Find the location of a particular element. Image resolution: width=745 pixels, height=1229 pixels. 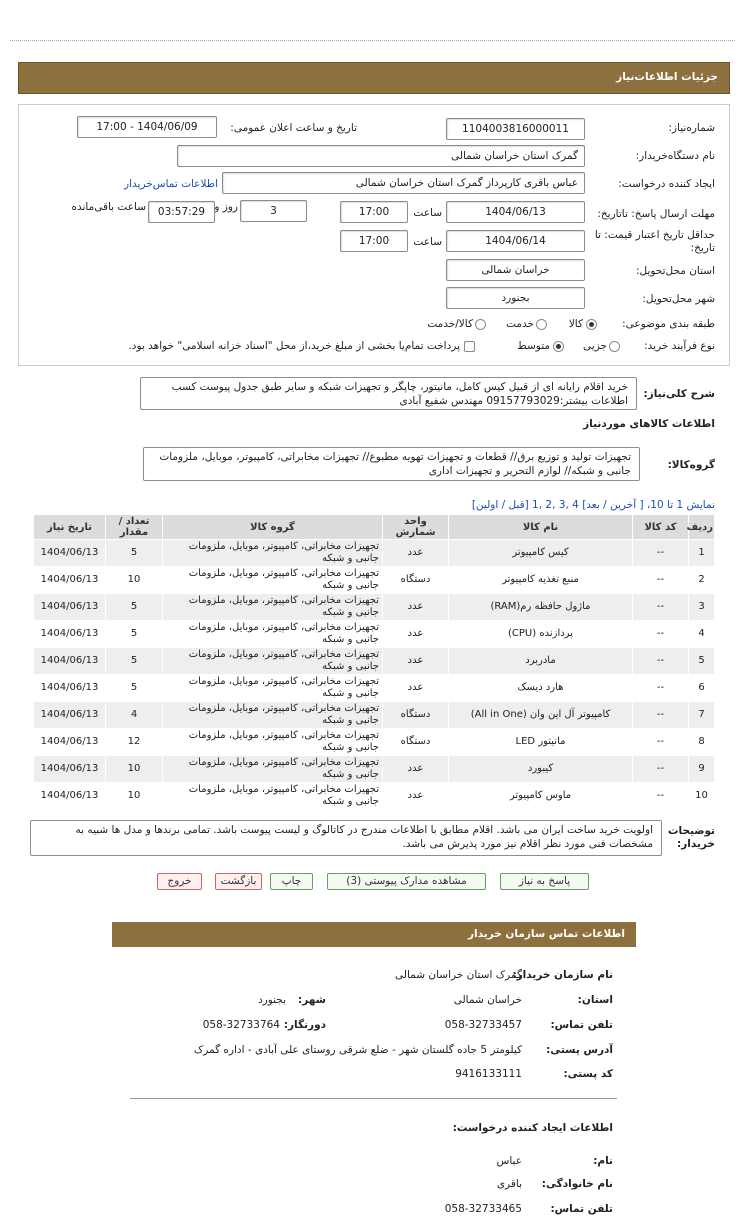

field-value: 1404/06/09 - 17:00 is located at coordinates (147, 127).